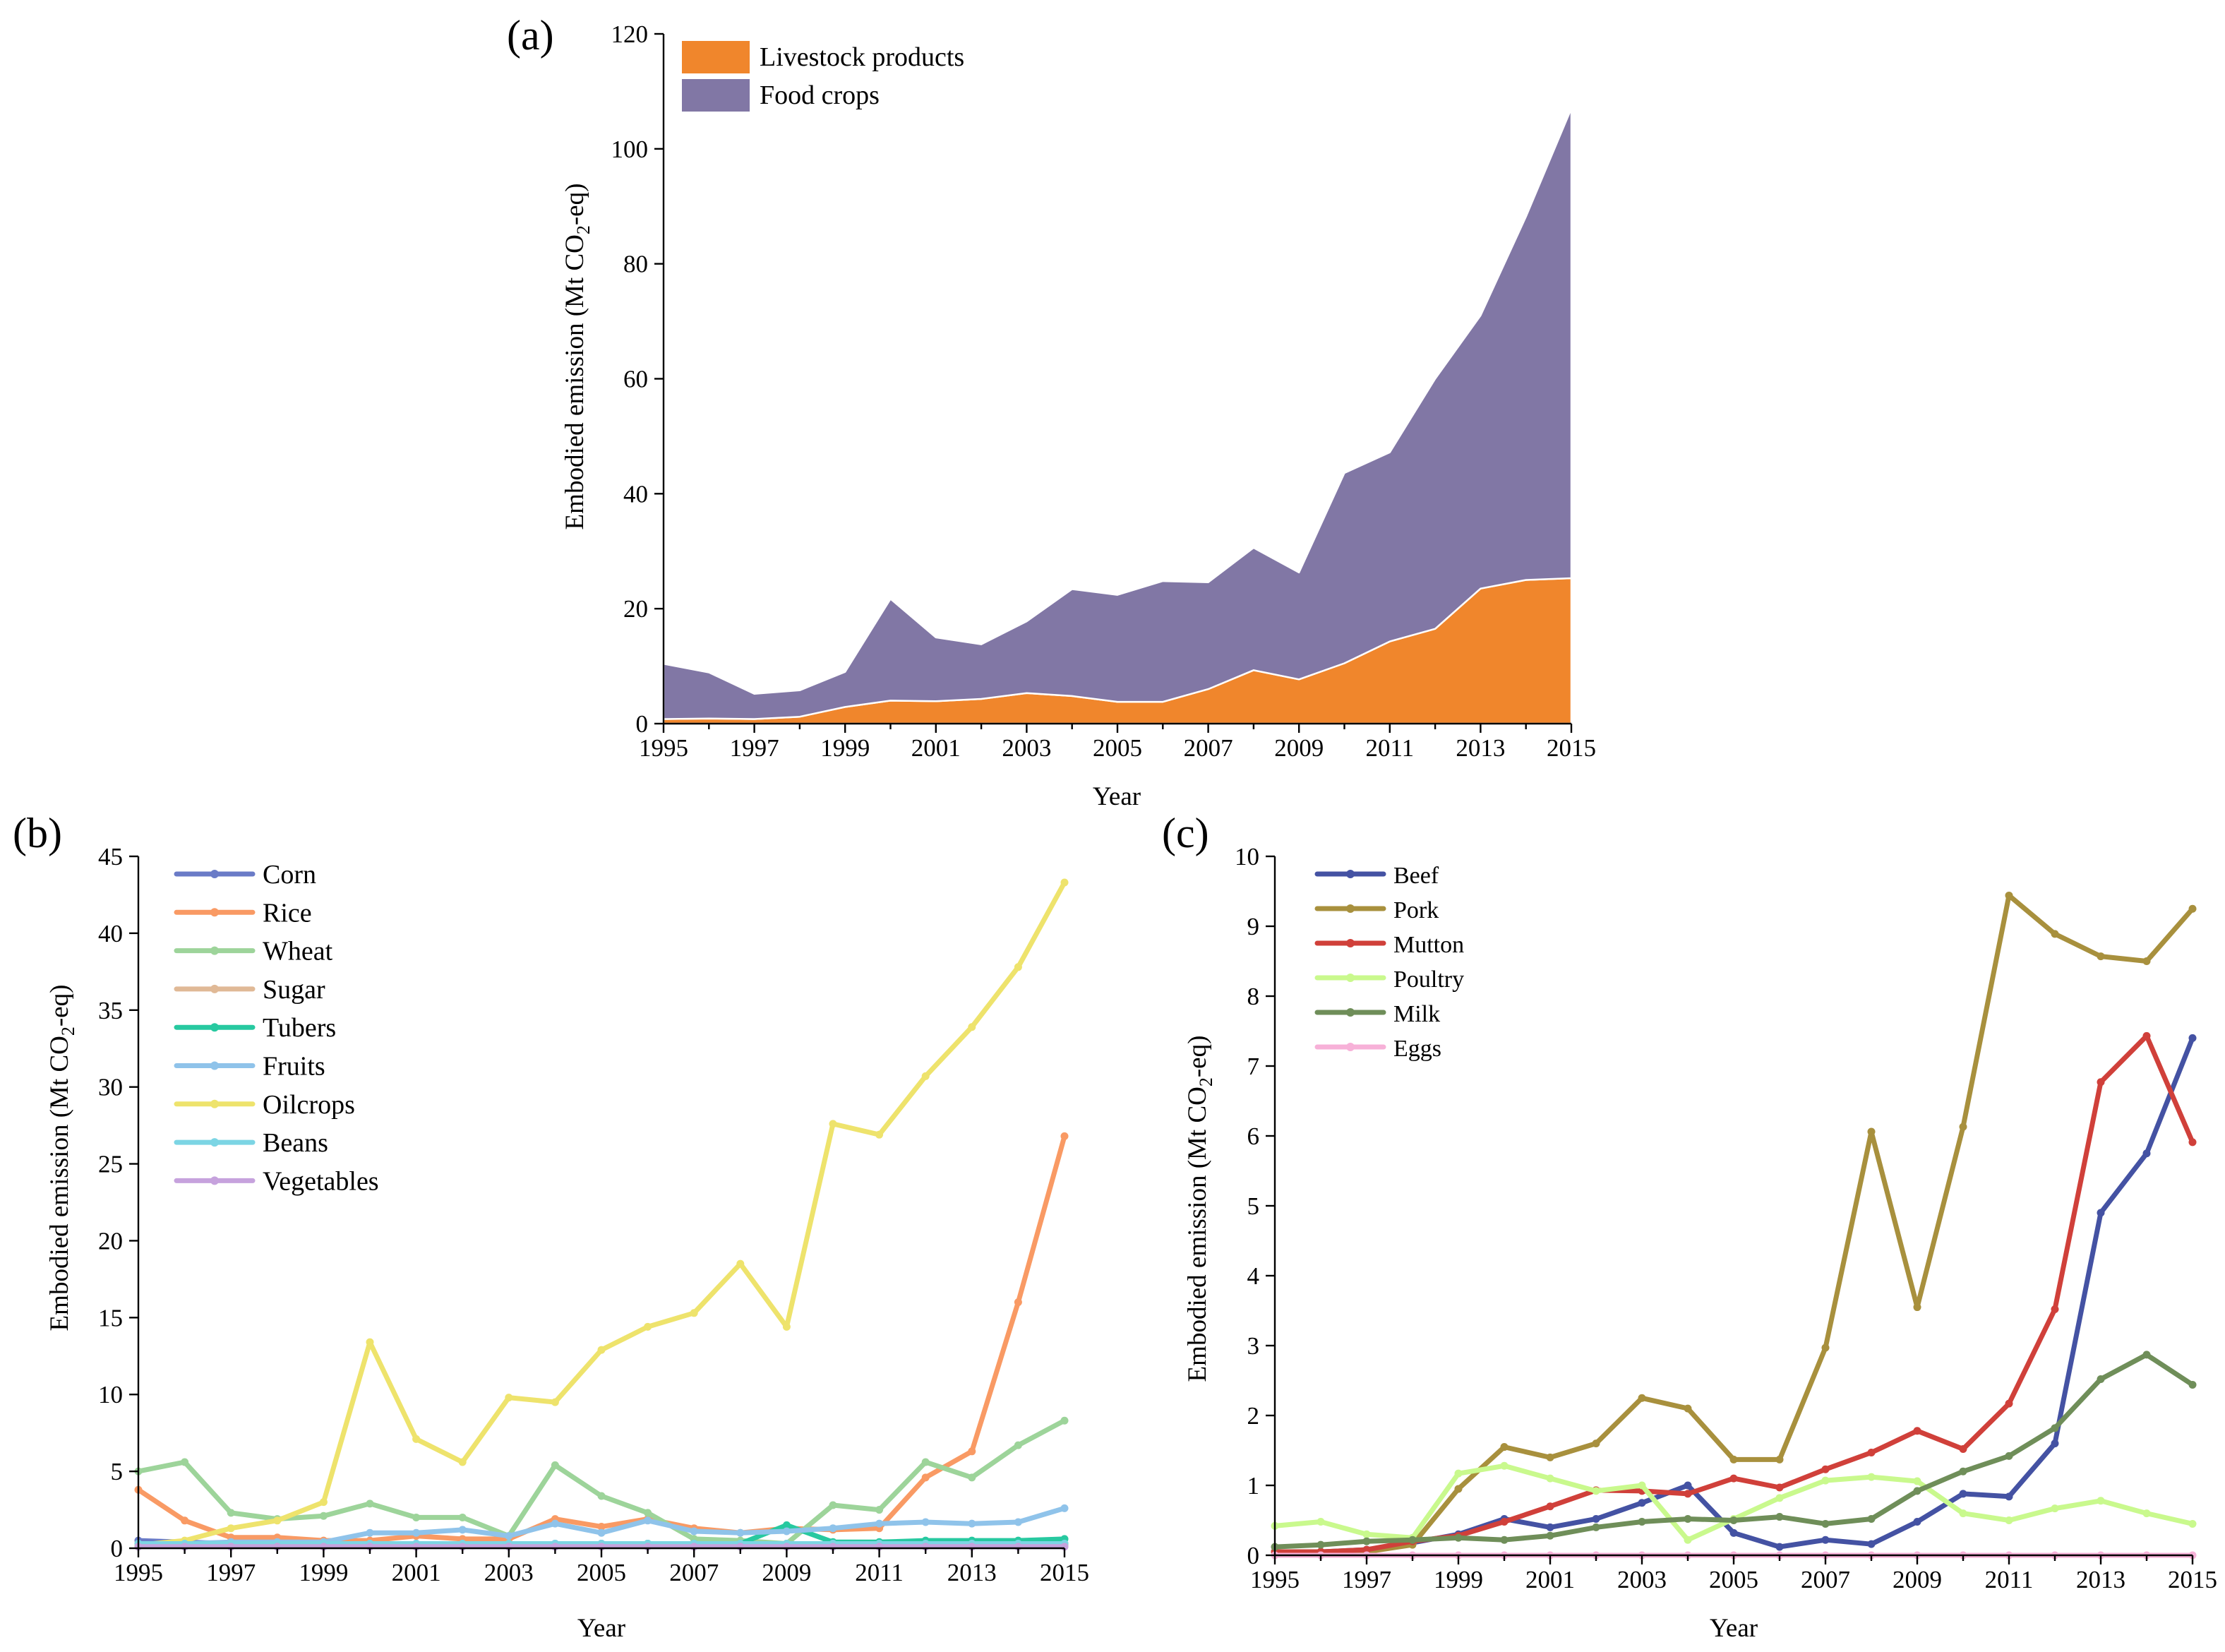 This screenshot has height=1652, width=2225. Describe the element at coordinates (1416, 876) in the screenshot. I see `legend-label-beef: Beef` at that location.